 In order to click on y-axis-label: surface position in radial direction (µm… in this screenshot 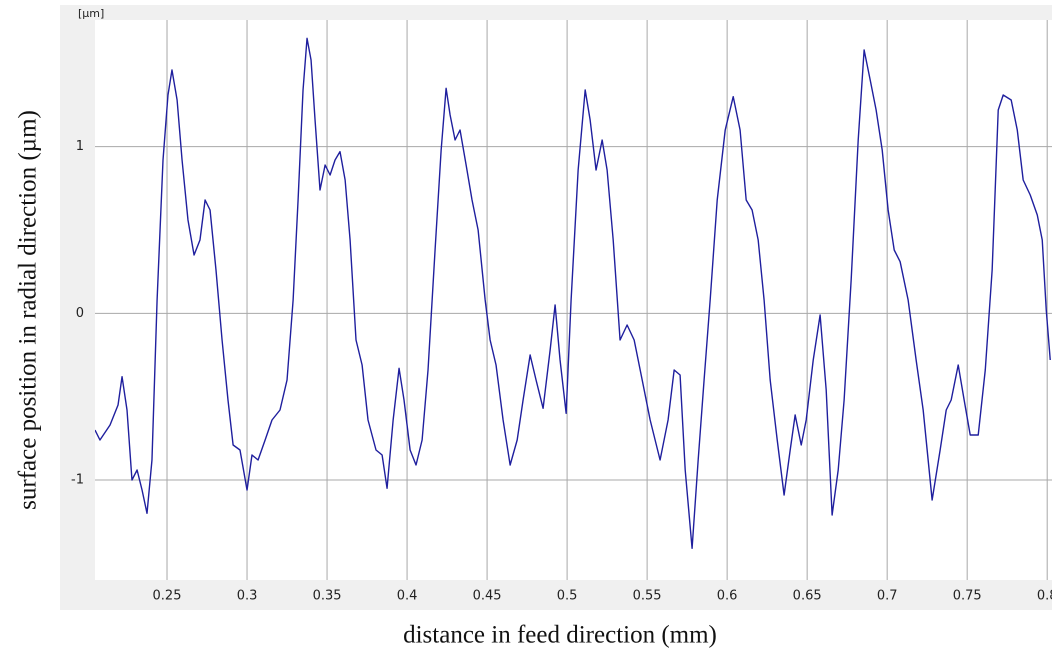, I will do `click(28, 310)`.